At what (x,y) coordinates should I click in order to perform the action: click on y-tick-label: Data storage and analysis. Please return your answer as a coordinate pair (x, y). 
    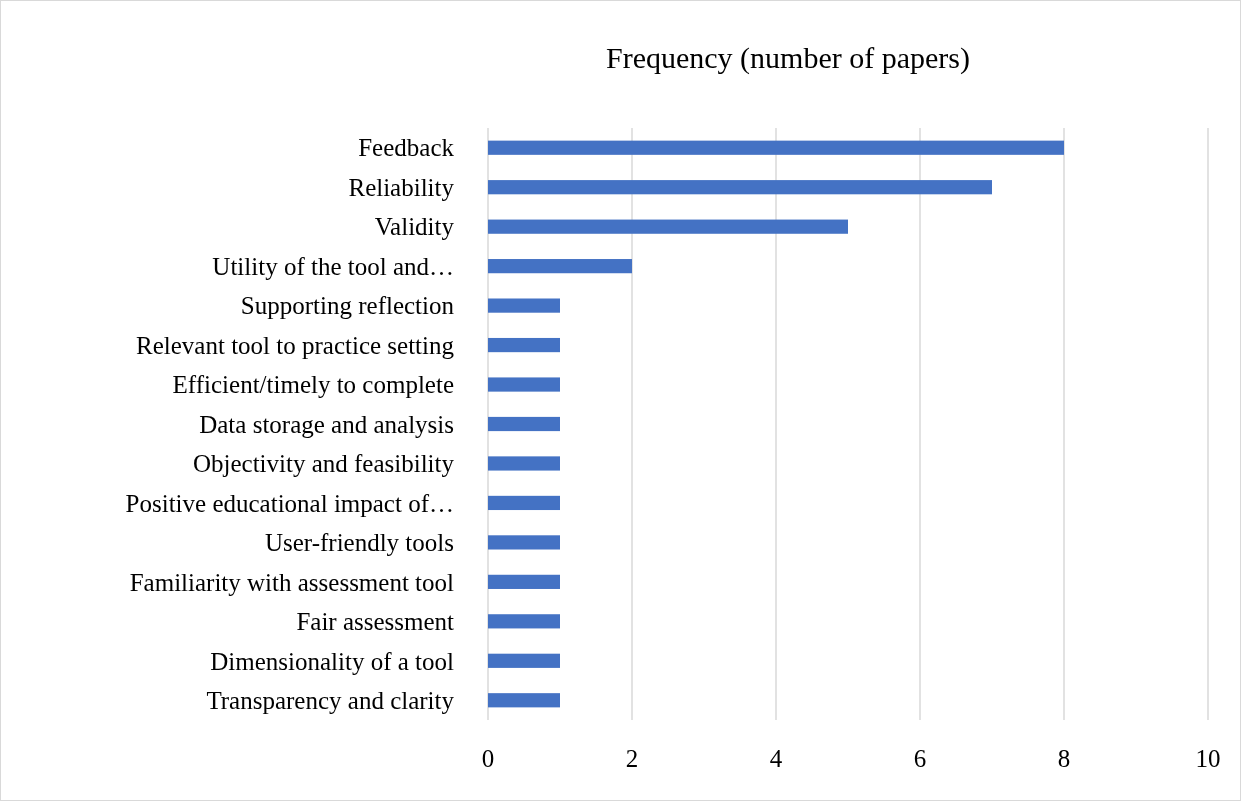
    Looking at the image, I should click on (326, 424).